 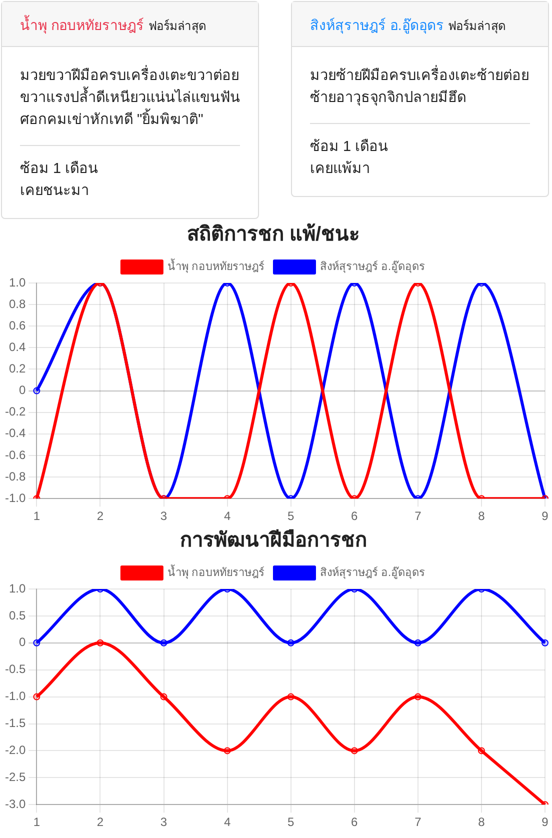 I want to click on y-tick-label: -1.5, so click(x=15, y=723).